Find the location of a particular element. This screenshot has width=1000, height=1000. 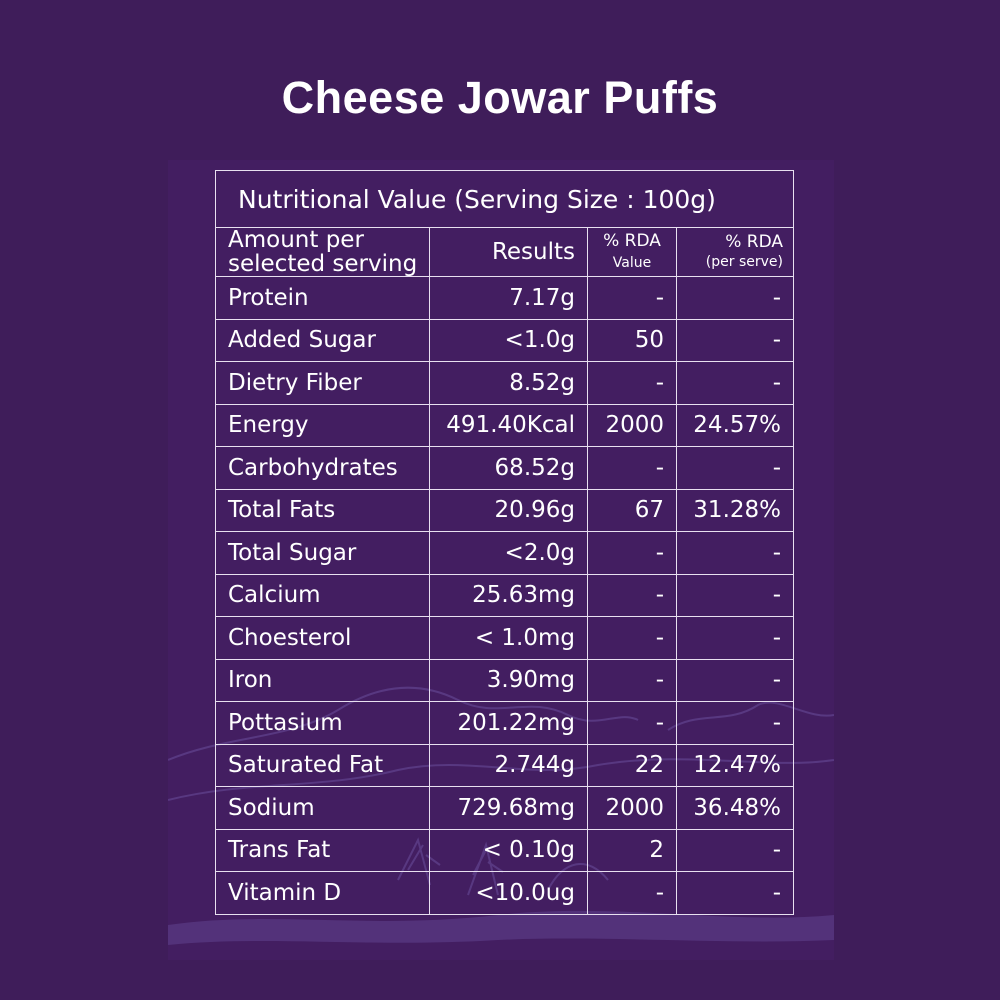

nutrient-result: < 0.10g is located at coordinates (508, 850).